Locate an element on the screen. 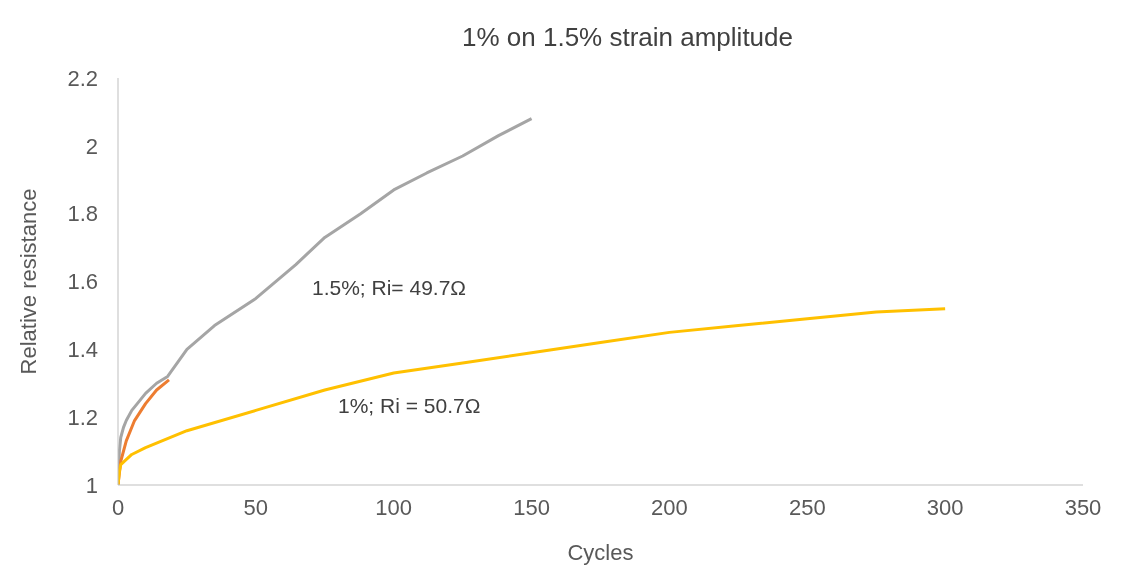  x-tick-label: 350 is located at coordinates (1083, 507).